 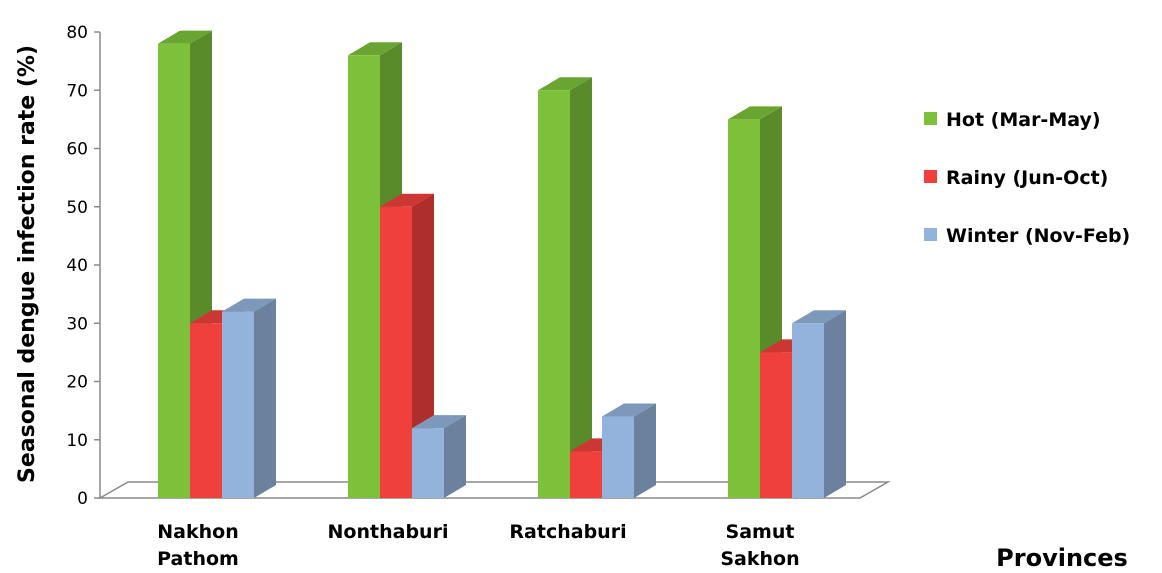 I want to click on y-tick-label: 10, so click(x=77, y=441).